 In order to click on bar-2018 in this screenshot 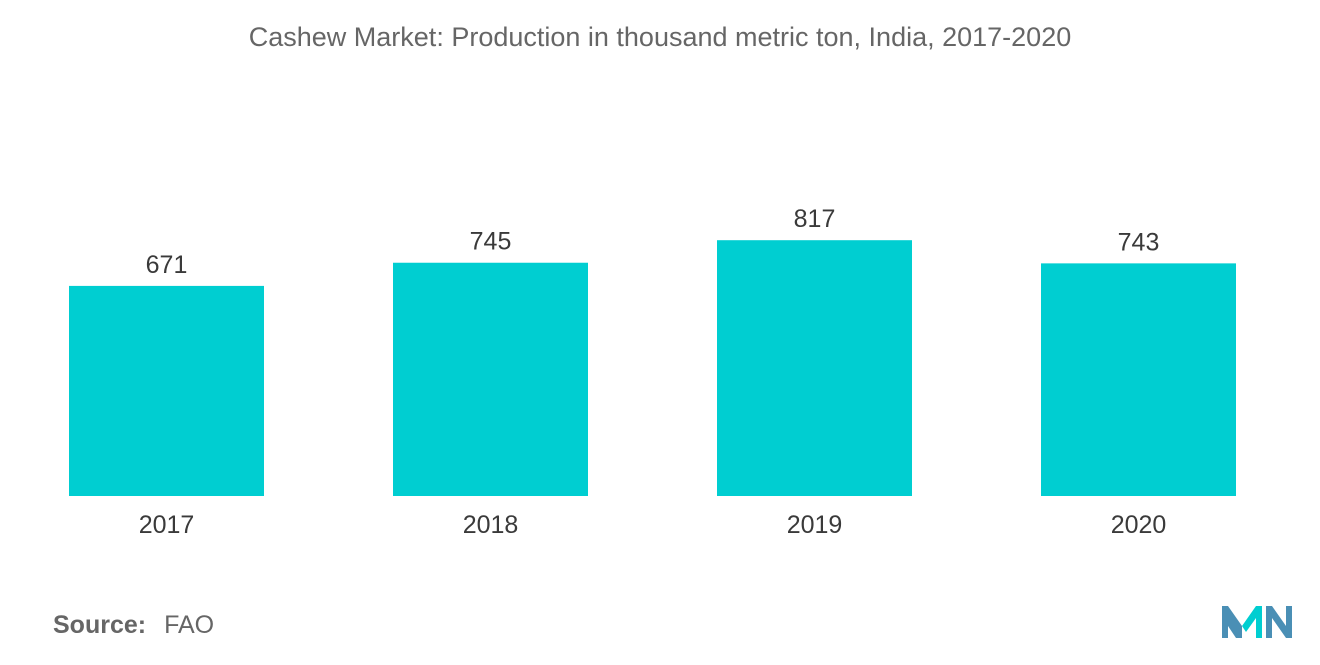, I will do `click(490, 379)`.